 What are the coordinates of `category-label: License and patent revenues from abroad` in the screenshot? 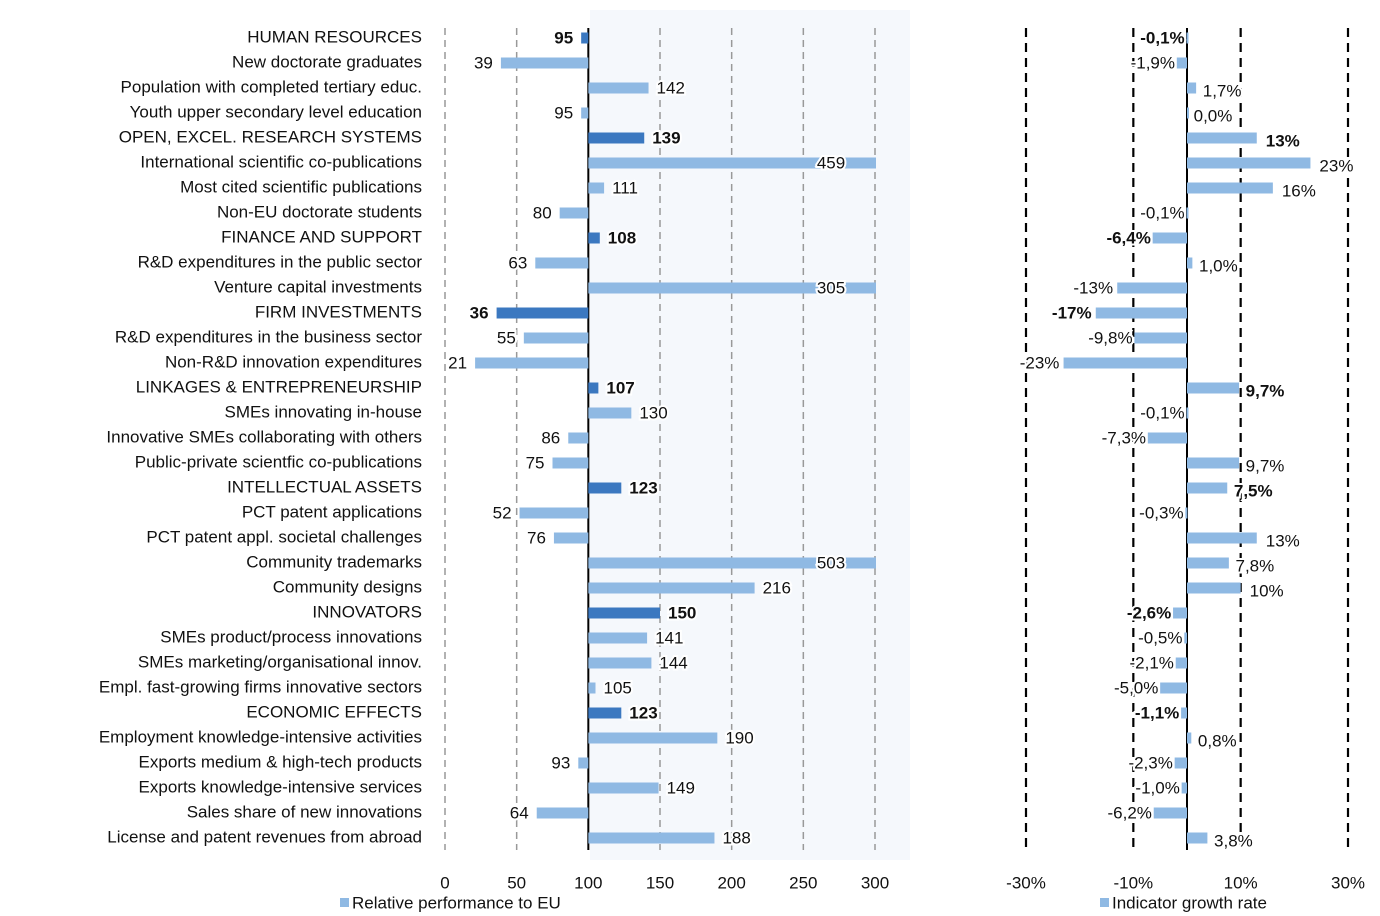 It's located at (264, 836).